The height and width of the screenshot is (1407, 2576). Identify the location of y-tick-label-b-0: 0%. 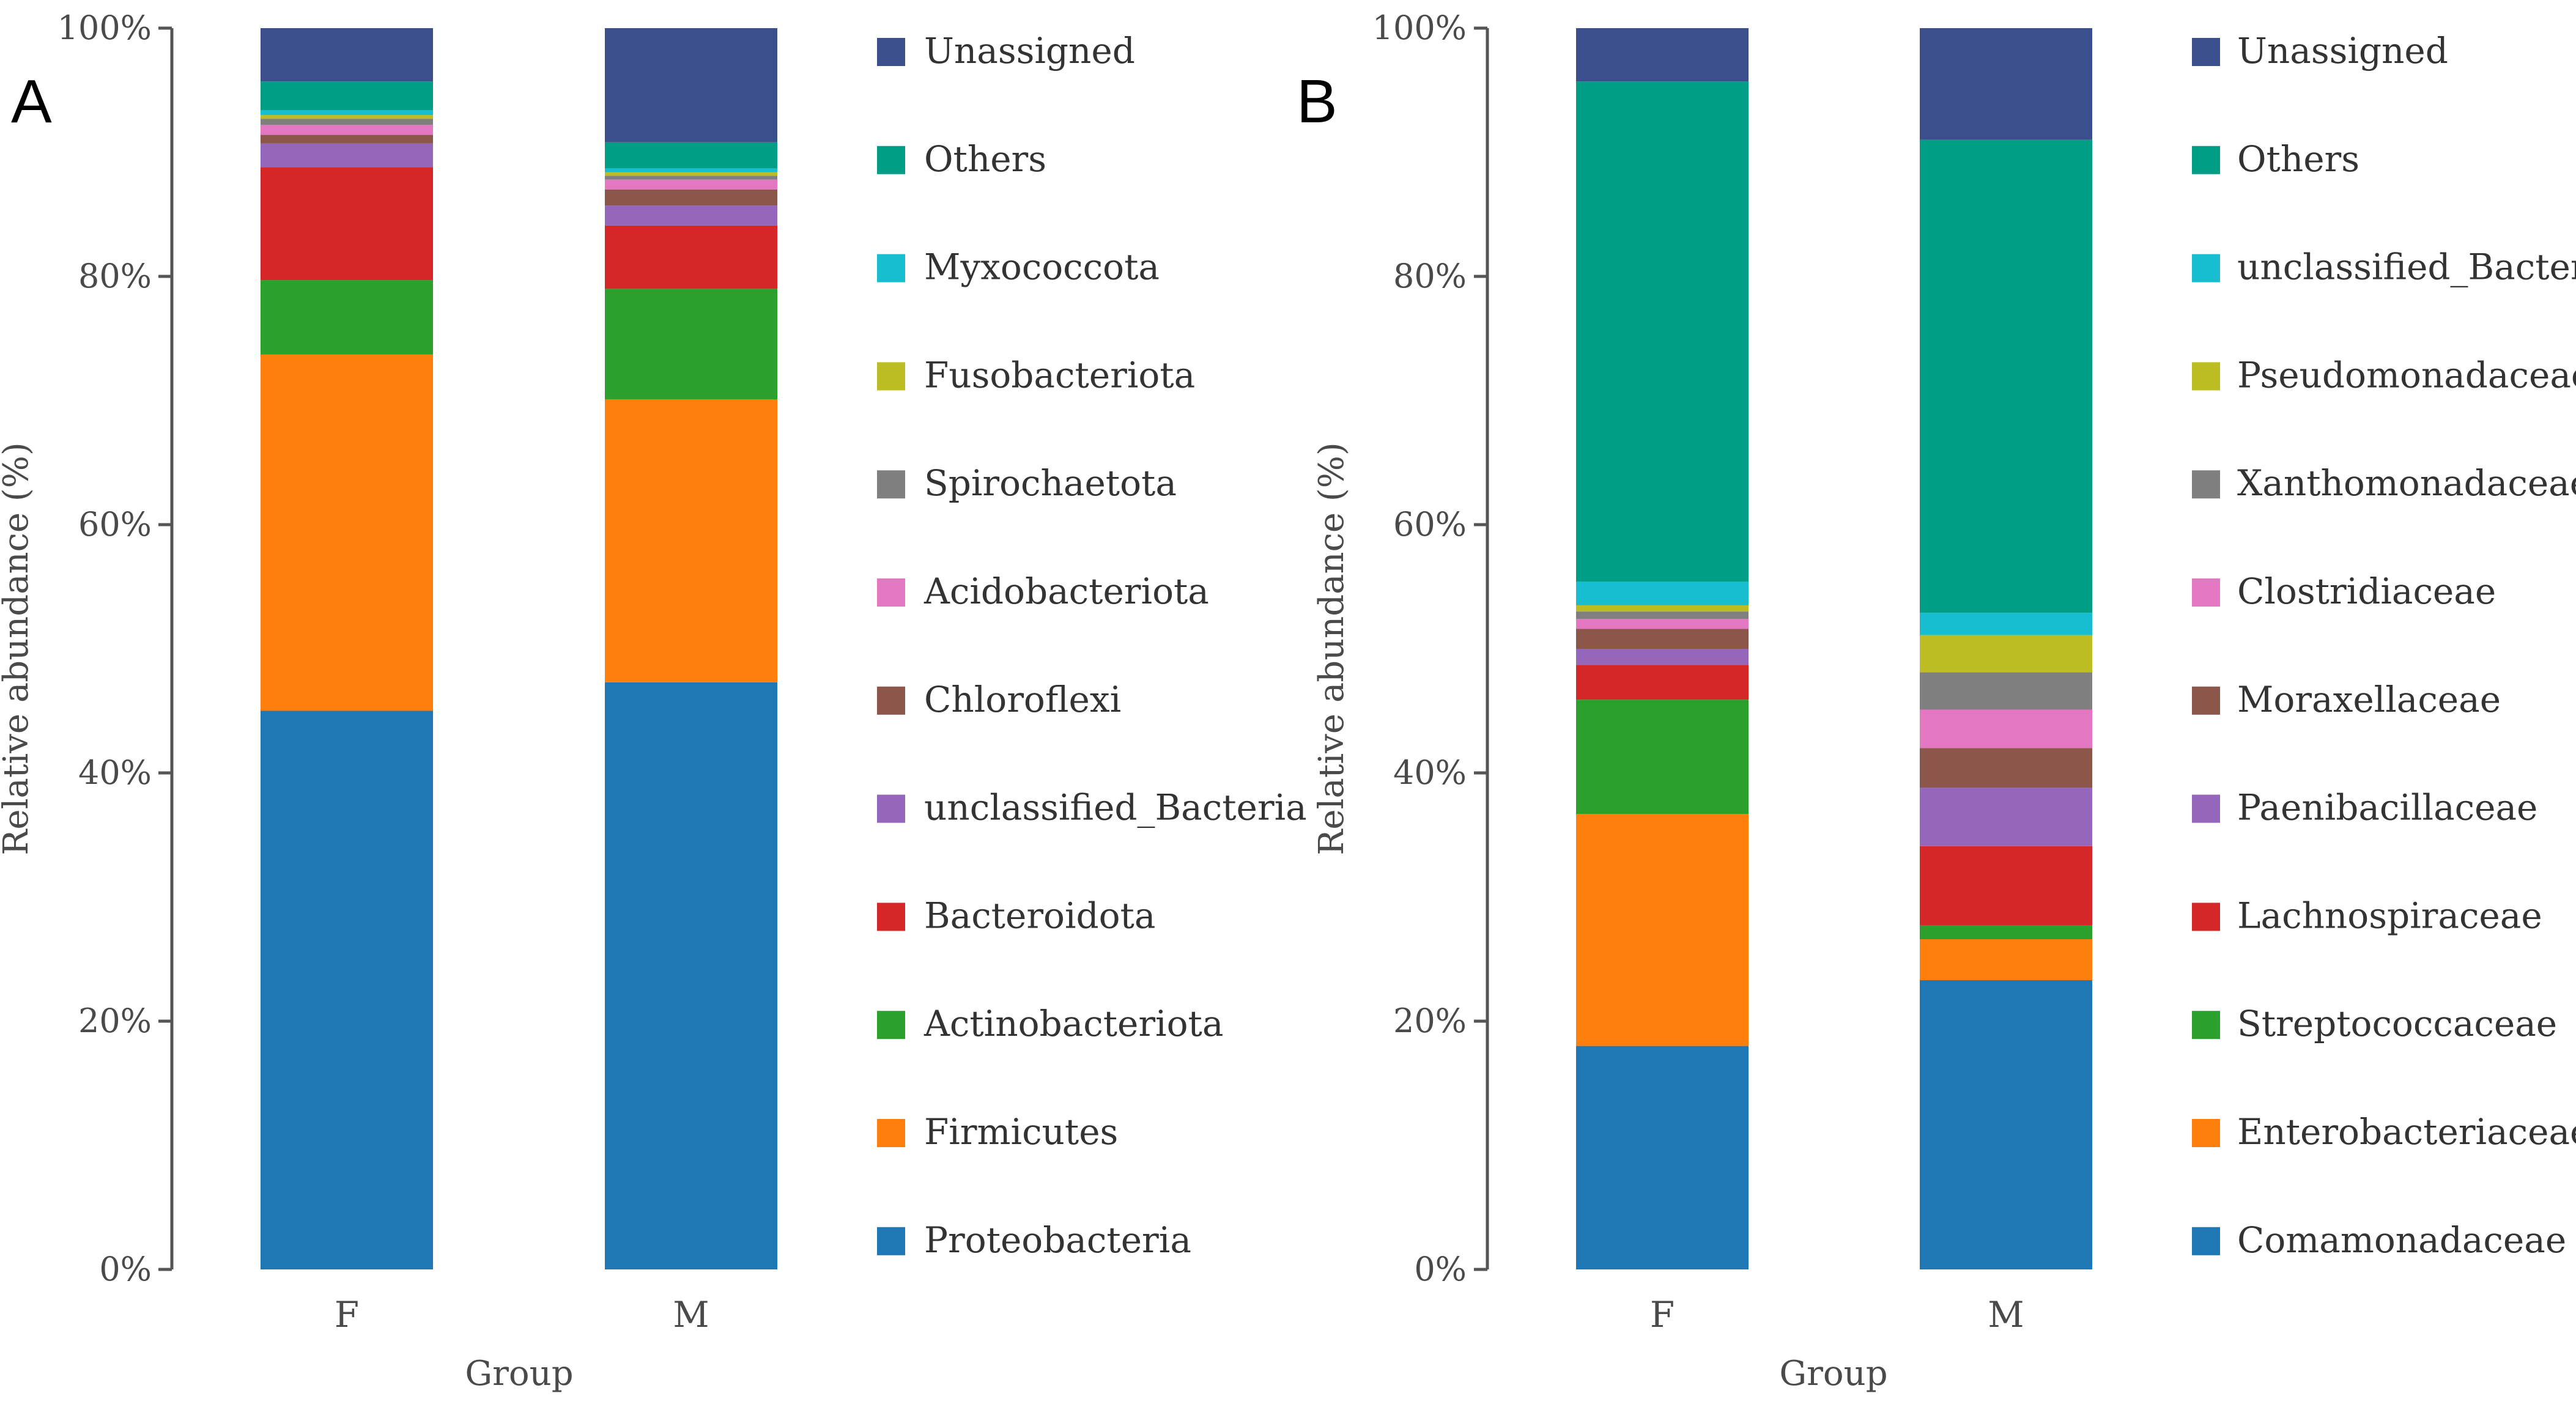
(1440, 1269).